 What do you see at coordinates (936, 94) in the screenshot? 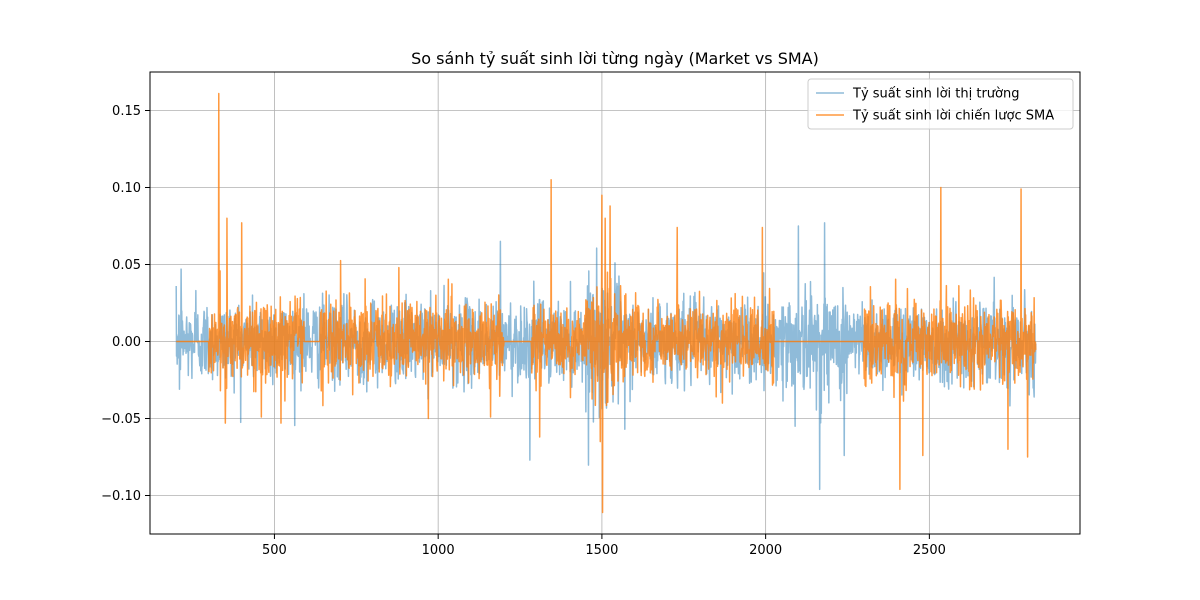
I see `legend-label: Tỷ suất sinh lời thị trường` at bounding box center [936, 94].